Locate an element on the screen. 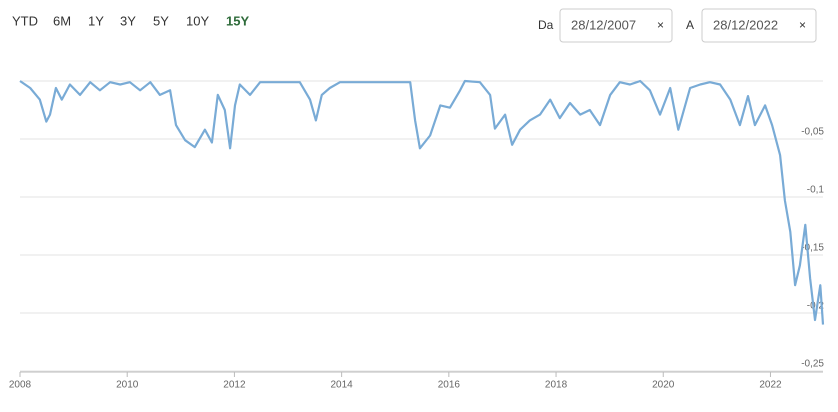 The image size is (838, 412). y-tick-label: -0,15 is located at coordinates (812, 248).